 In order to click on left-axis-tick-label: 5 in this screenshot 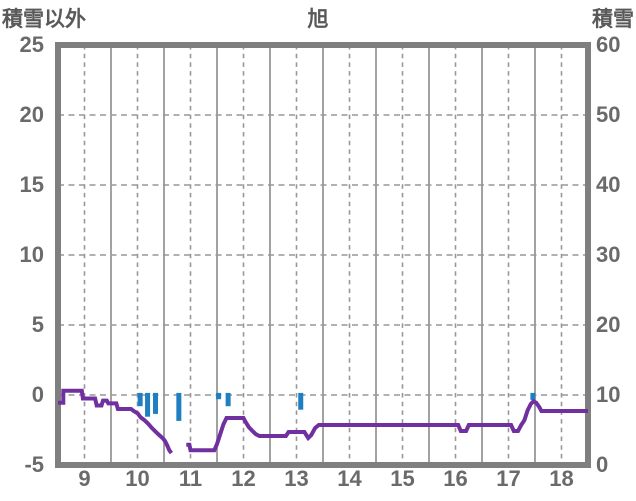, I will do `click(37, 324)`.